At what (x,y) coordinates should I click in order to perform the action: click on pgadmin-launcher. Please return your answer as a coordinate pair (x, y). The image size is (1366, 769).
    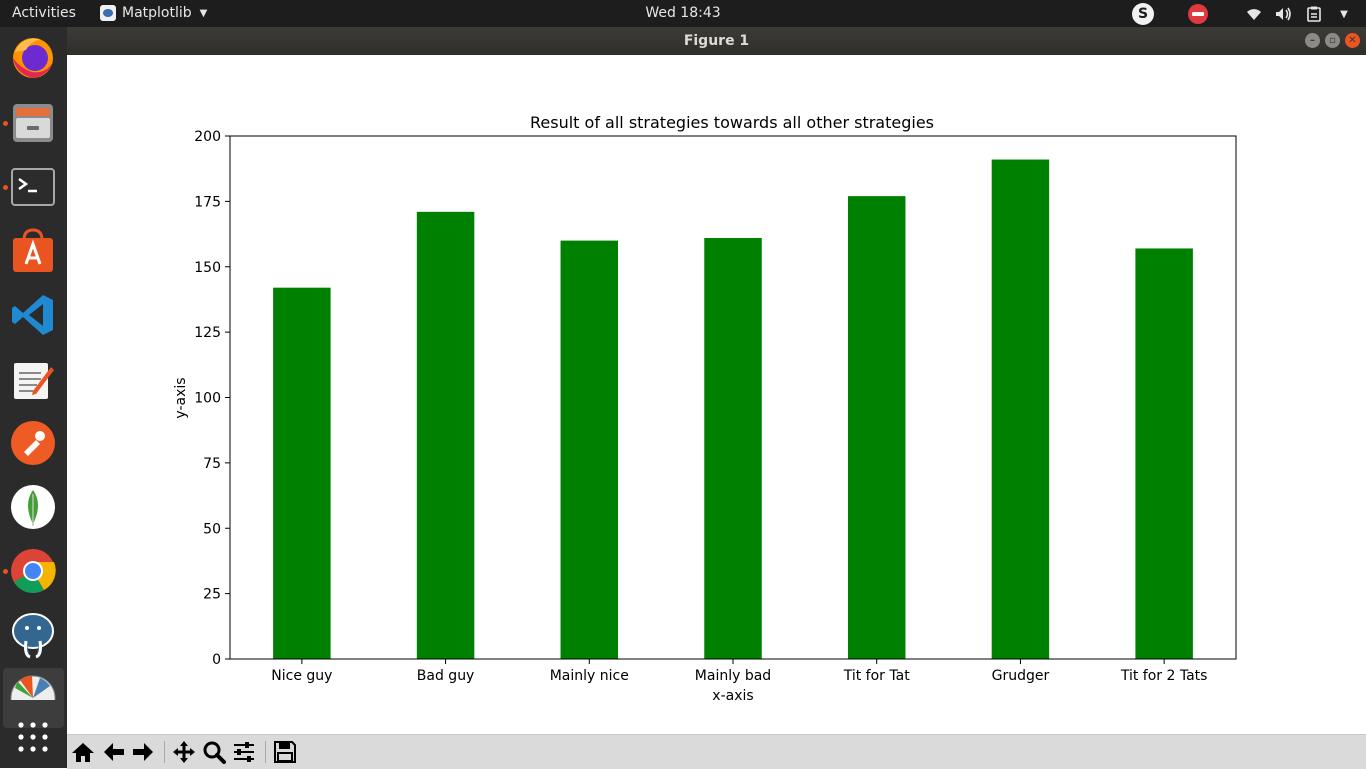
    Looking at the image, I should click on (33, 635).